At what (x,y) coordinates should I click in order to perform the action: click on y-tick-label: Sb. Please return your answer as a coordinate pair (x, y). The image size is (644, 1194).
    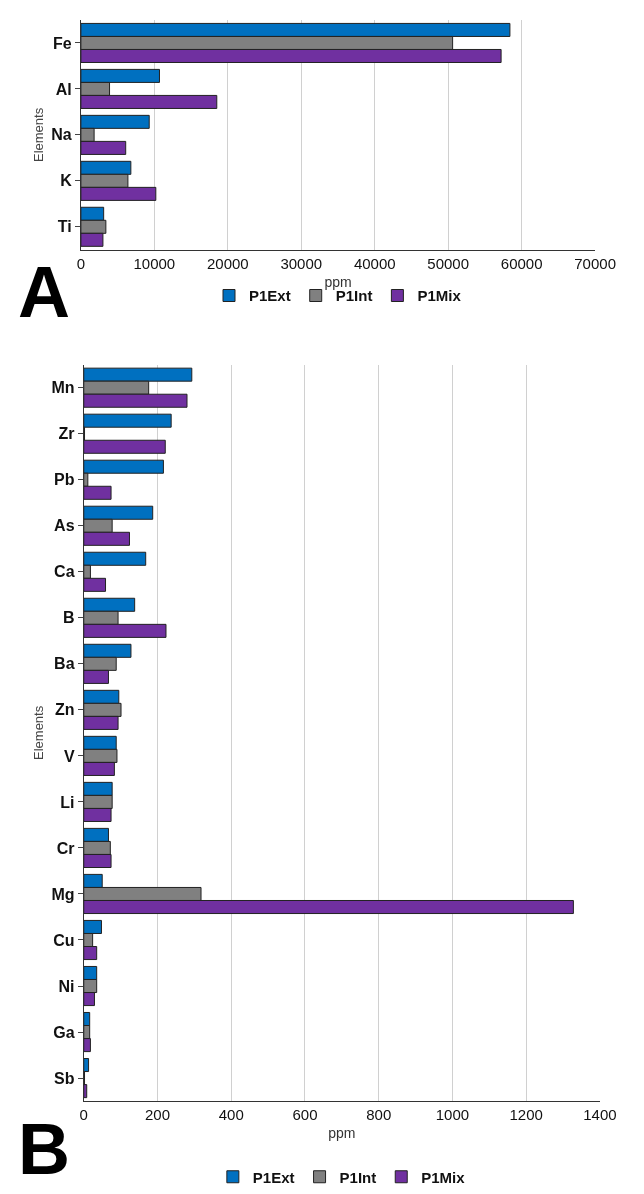
    Looking at the image, I should click on (64, 1078).